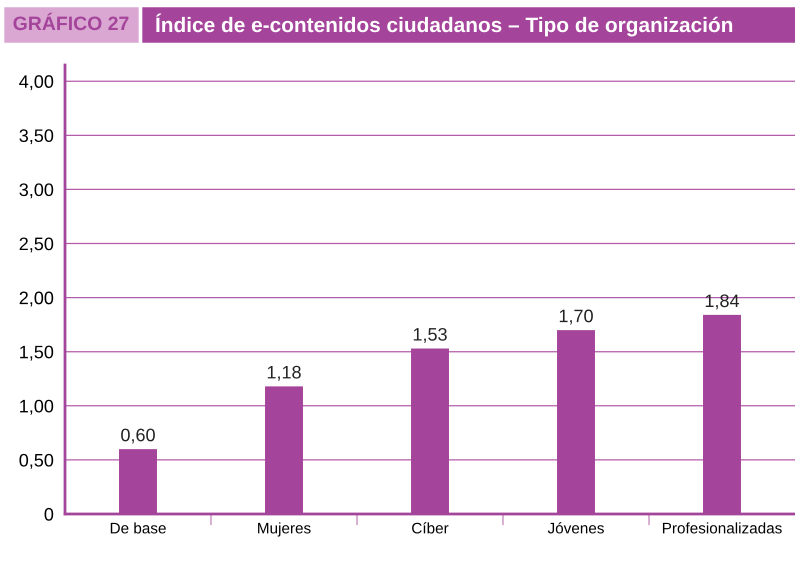  I want to click on x-tick-label: De base, so click(138, 528).